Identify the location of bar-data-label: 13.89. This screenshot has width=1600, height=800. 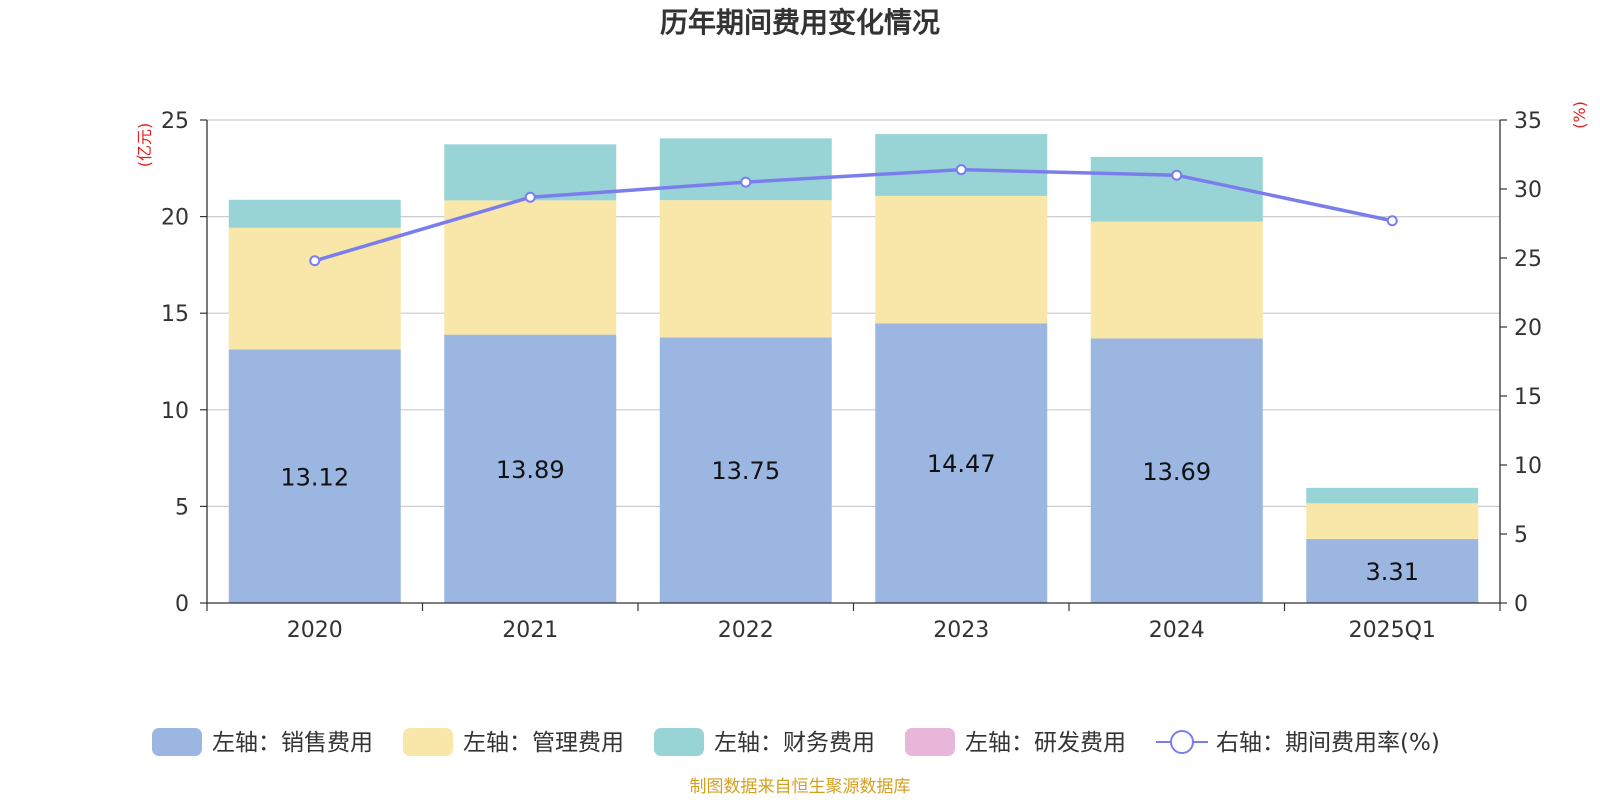
(530, 470).